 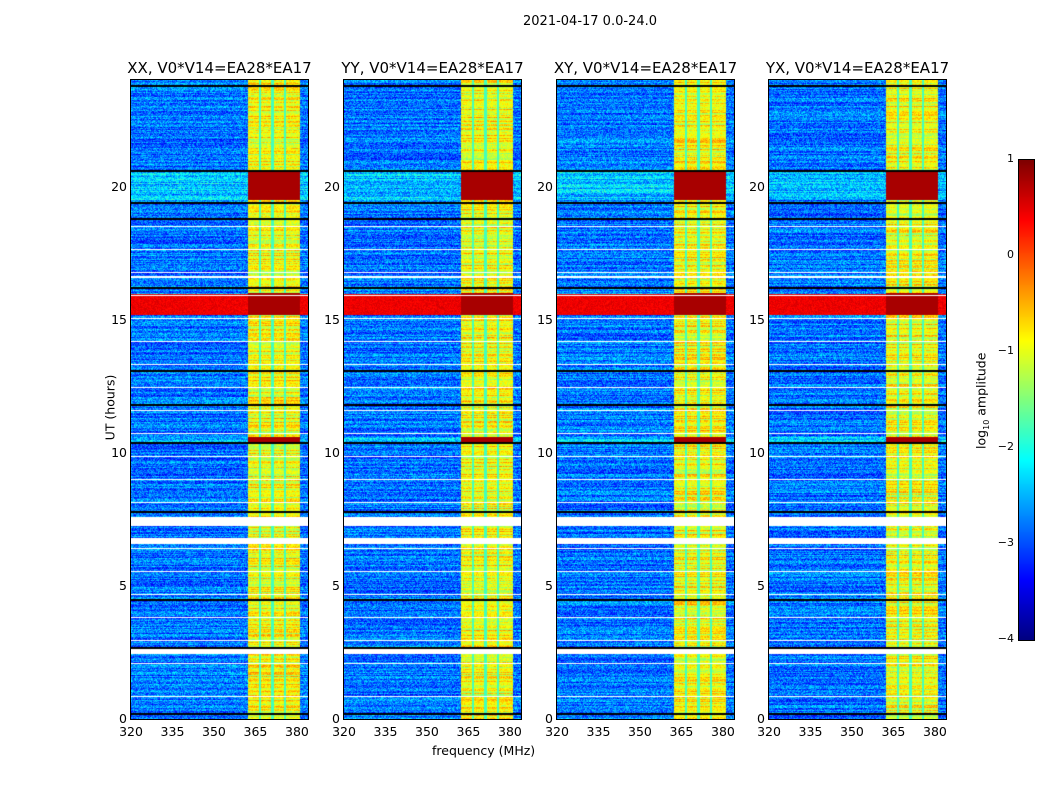 What do you see at coordinates (982, 400) in the screenshot?
I see `colorbar-label: log10 amplitude` at bounding box center [982, 400].